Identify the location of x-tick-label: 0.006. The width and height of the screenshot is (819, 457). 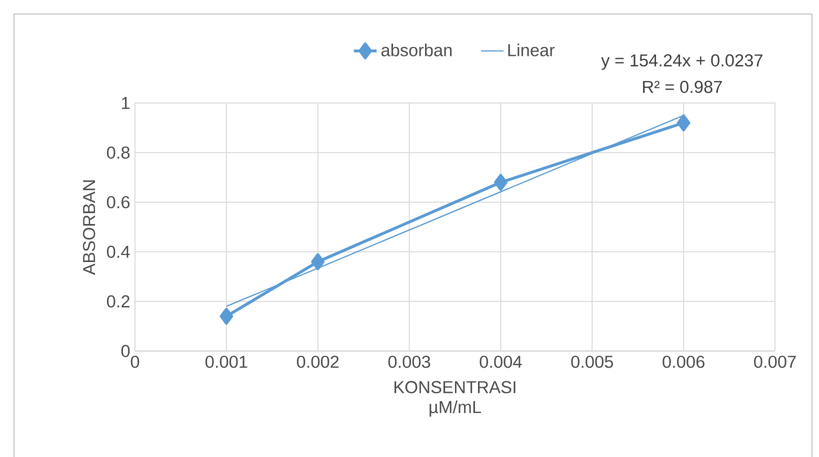
(683, 362).